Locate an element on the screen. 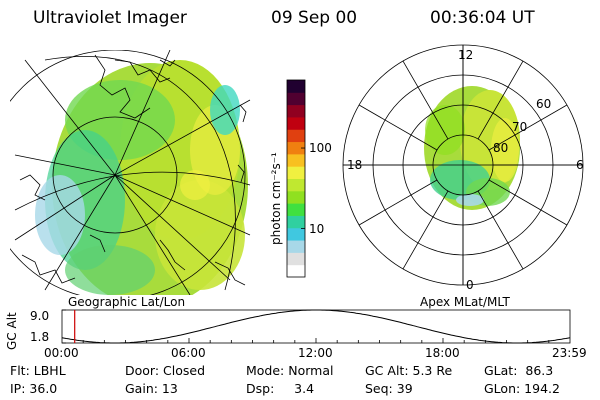 This screenshot has height=400, width=600. instrument-title: Ultraviolet Imager is located at coordinates (110, 18).